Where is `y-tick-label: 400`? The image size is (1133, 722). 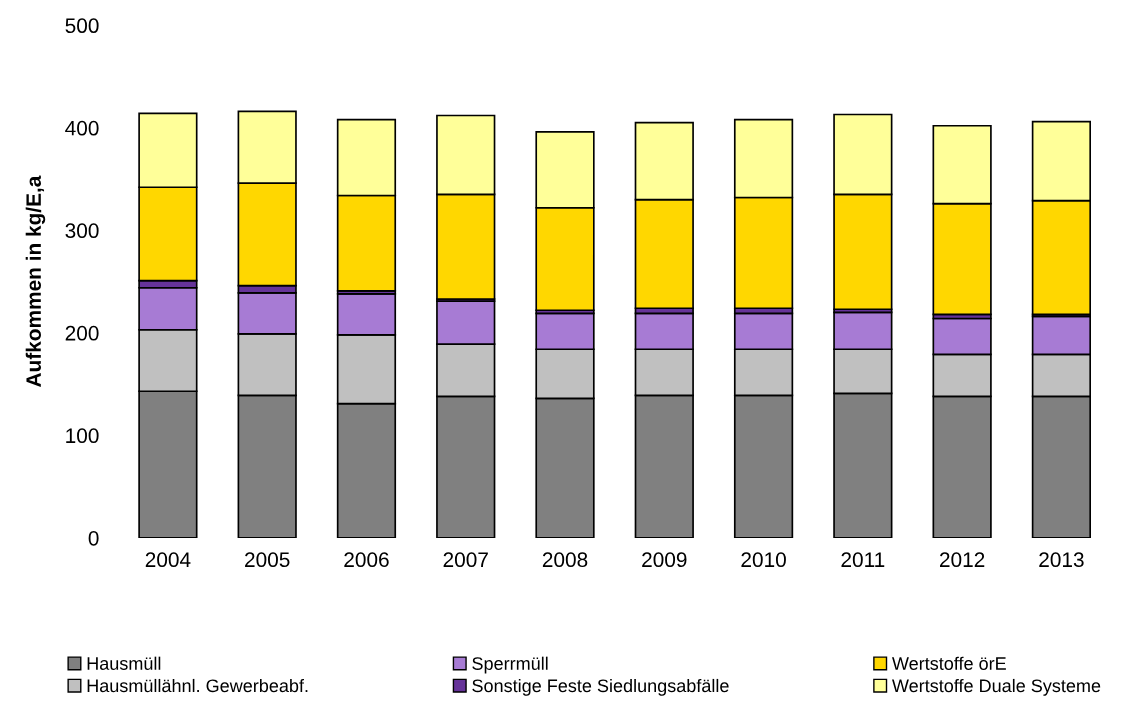 y-tick-label: 400 is located at coordinates (82, 128).